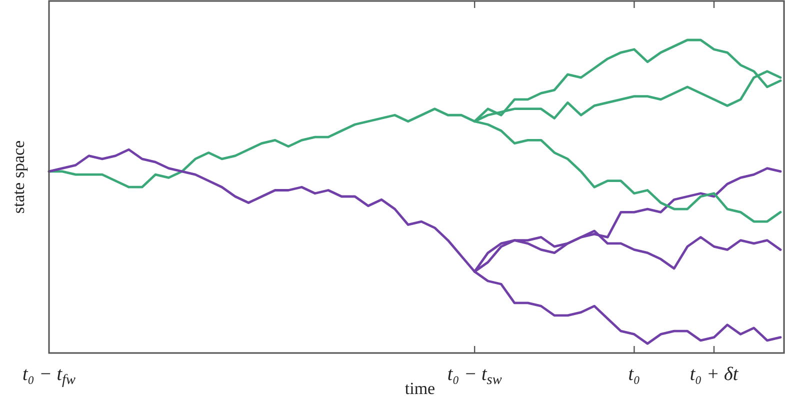  Describe the element at coordinates (634, 374) in the screenshot. I see `x-tick-label: t₀` at that location.